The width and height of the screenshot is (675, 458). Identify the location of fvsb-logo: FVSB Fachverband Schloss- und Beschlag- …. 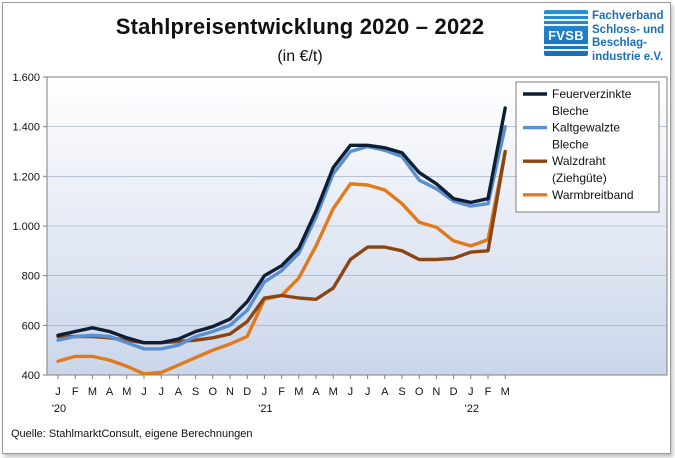
(606, 38).